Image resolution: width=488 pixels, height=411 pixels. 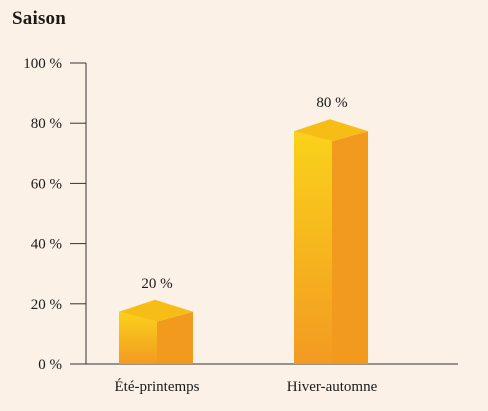 What do you see at coordinates (46, 184) in the screenshot?
I see `y-tick-label: 60 %` at bounding box center [46, 184].